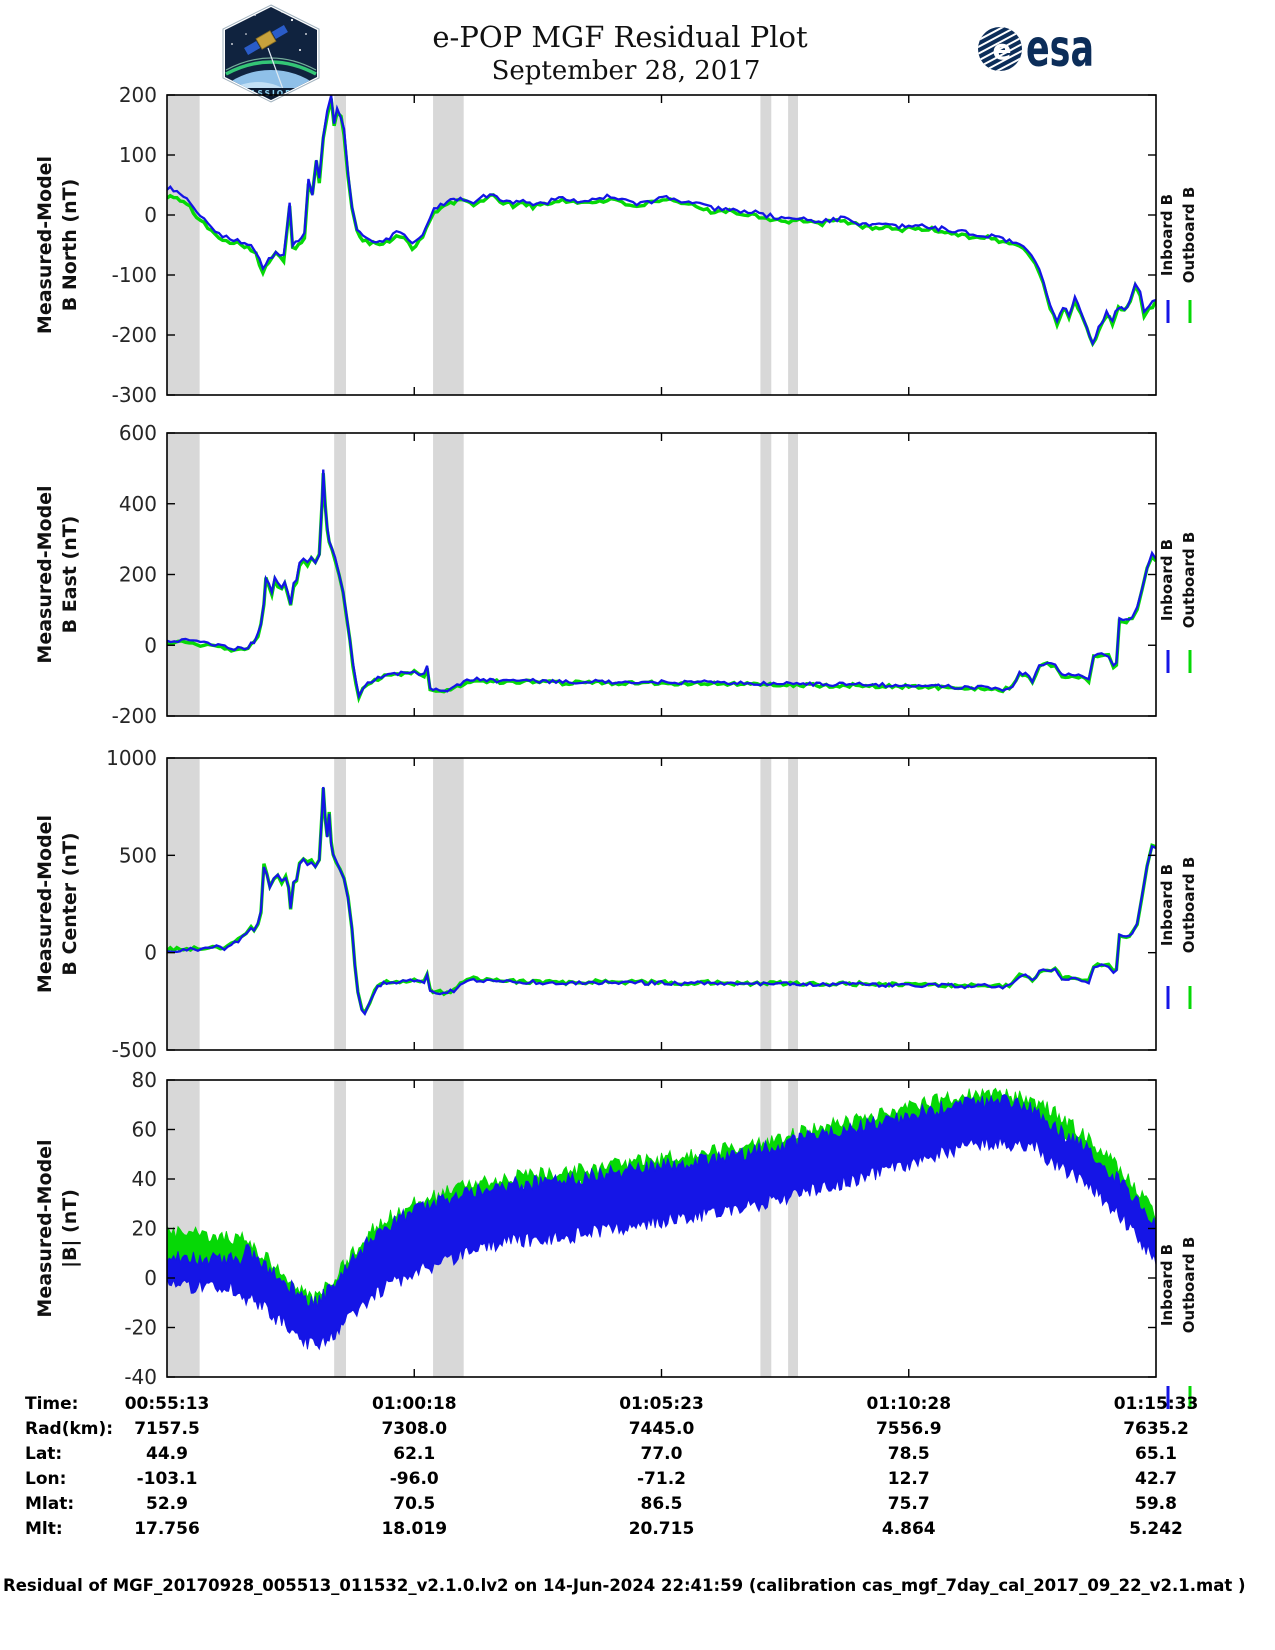 The image size is (1275, 1650). What do you see at coordinates (637, 1504) in the screenshot?
I see `ephemeris-row-mlat: Mlat: 52.9 70.5 86.5 75.7 59.8` at bounding box center [637, 1504].